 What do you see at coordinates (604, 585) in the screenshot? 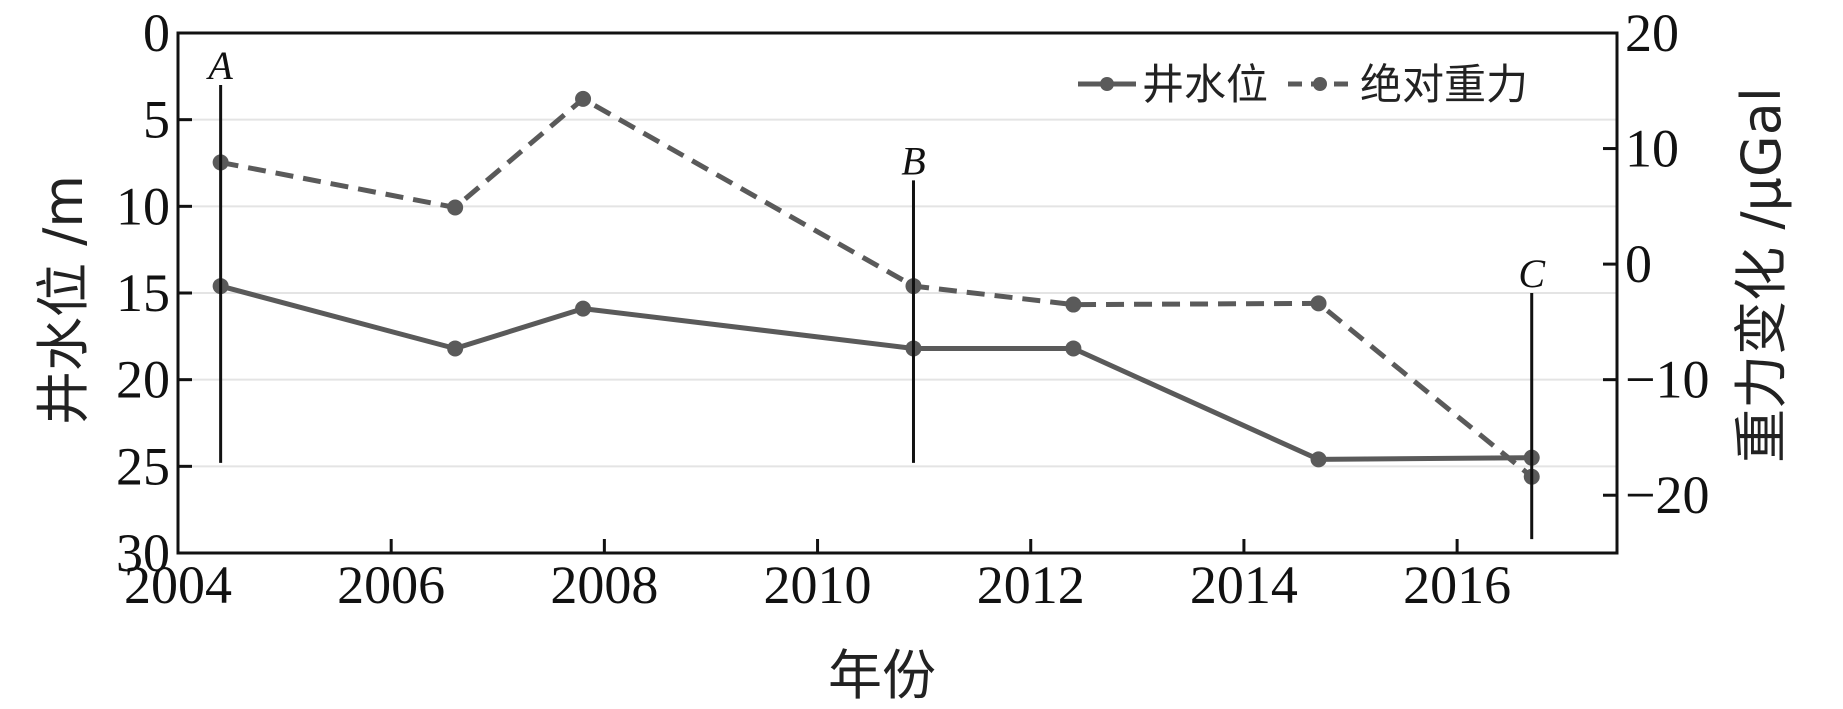
I see `x-tick-label: 2008` at bounding box center [604, 585].